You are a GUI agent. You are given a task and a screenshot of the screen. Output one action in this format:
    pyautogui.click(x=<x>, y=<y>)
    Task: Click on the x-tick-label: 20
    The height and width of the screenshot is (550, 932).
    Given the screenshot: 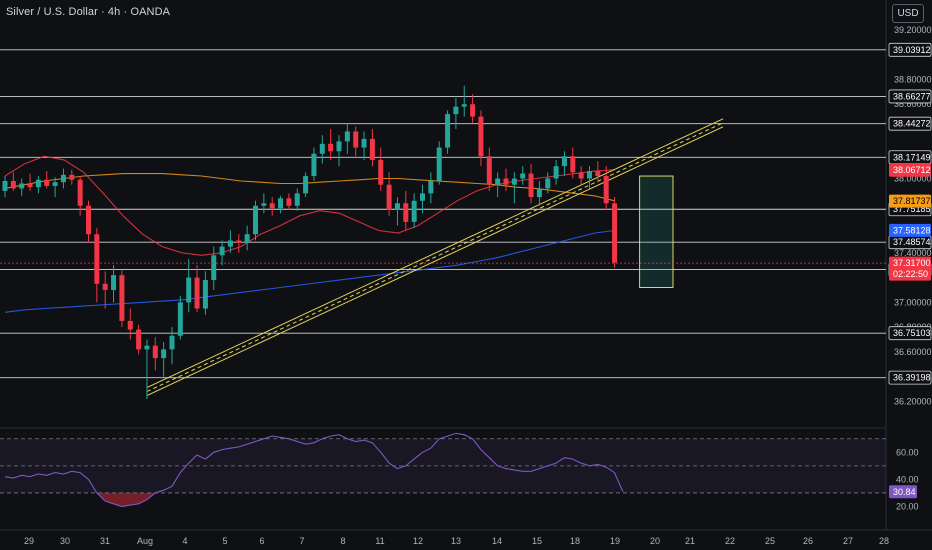 What is the action you would take?
    pyautogui.click(x=655, y=541)
    